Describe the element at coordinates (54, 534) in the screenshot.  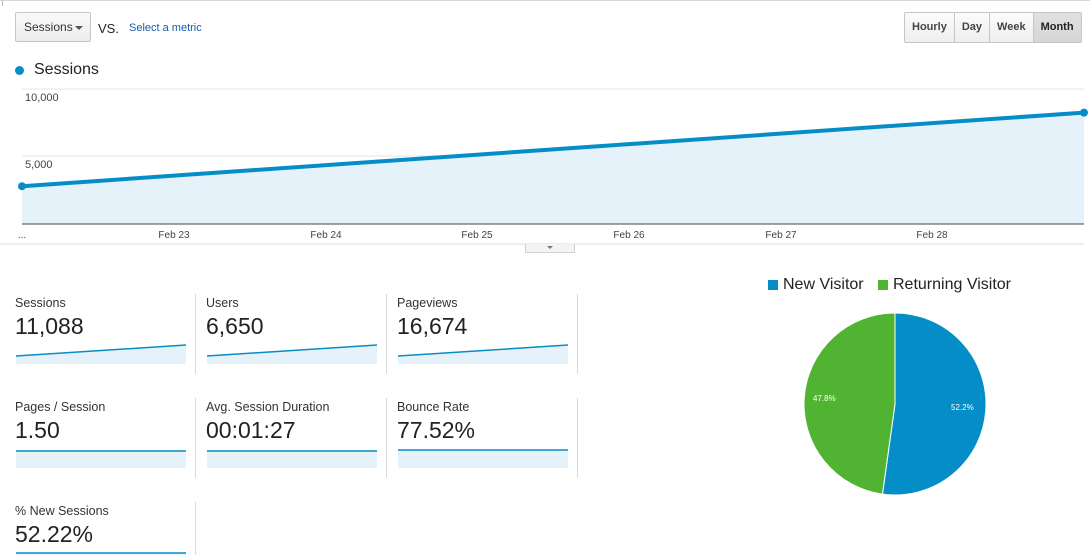
I see `scorecard-value: 52.22%` at that location.